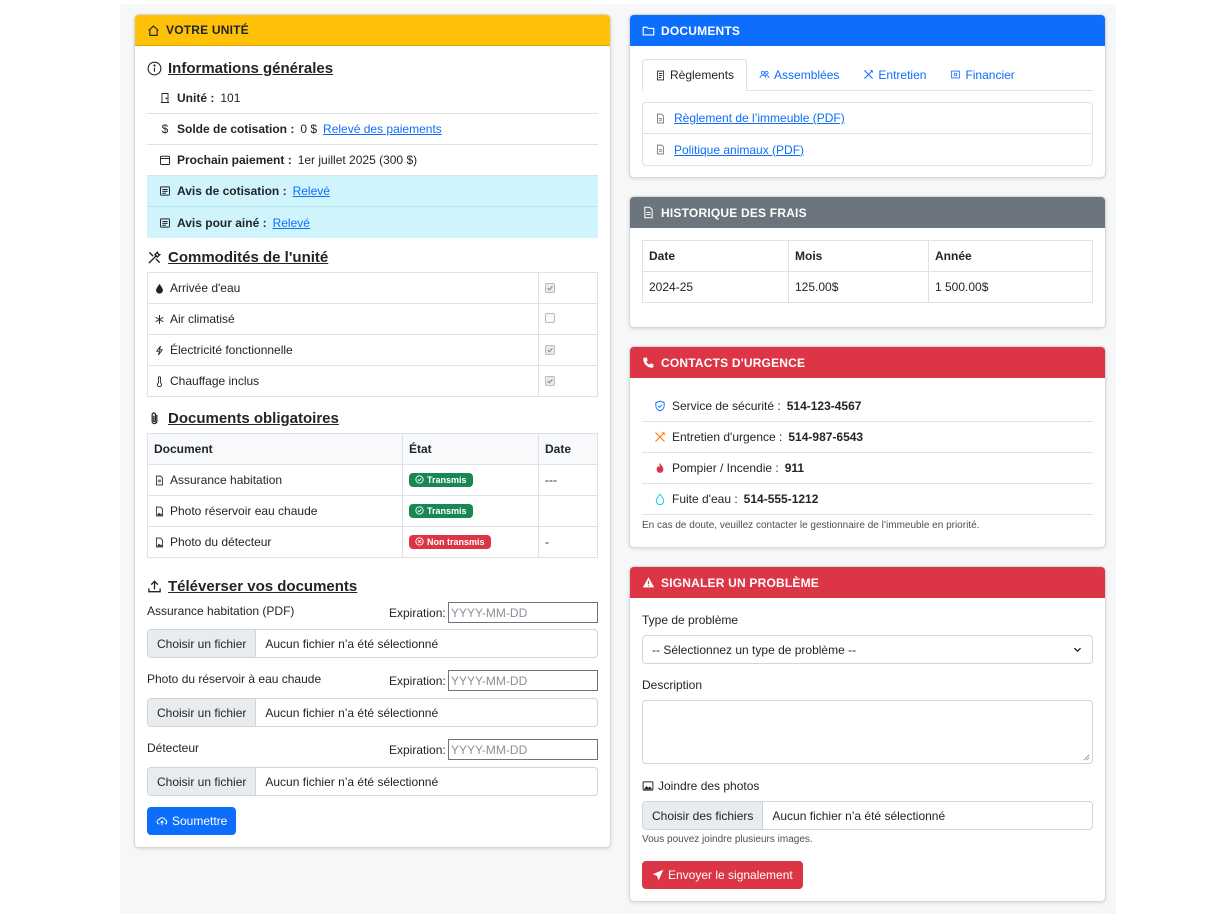  I want to click on contact-row-maintenance: Entretien d'urgence : 514-987-6543, so click(867, 437).